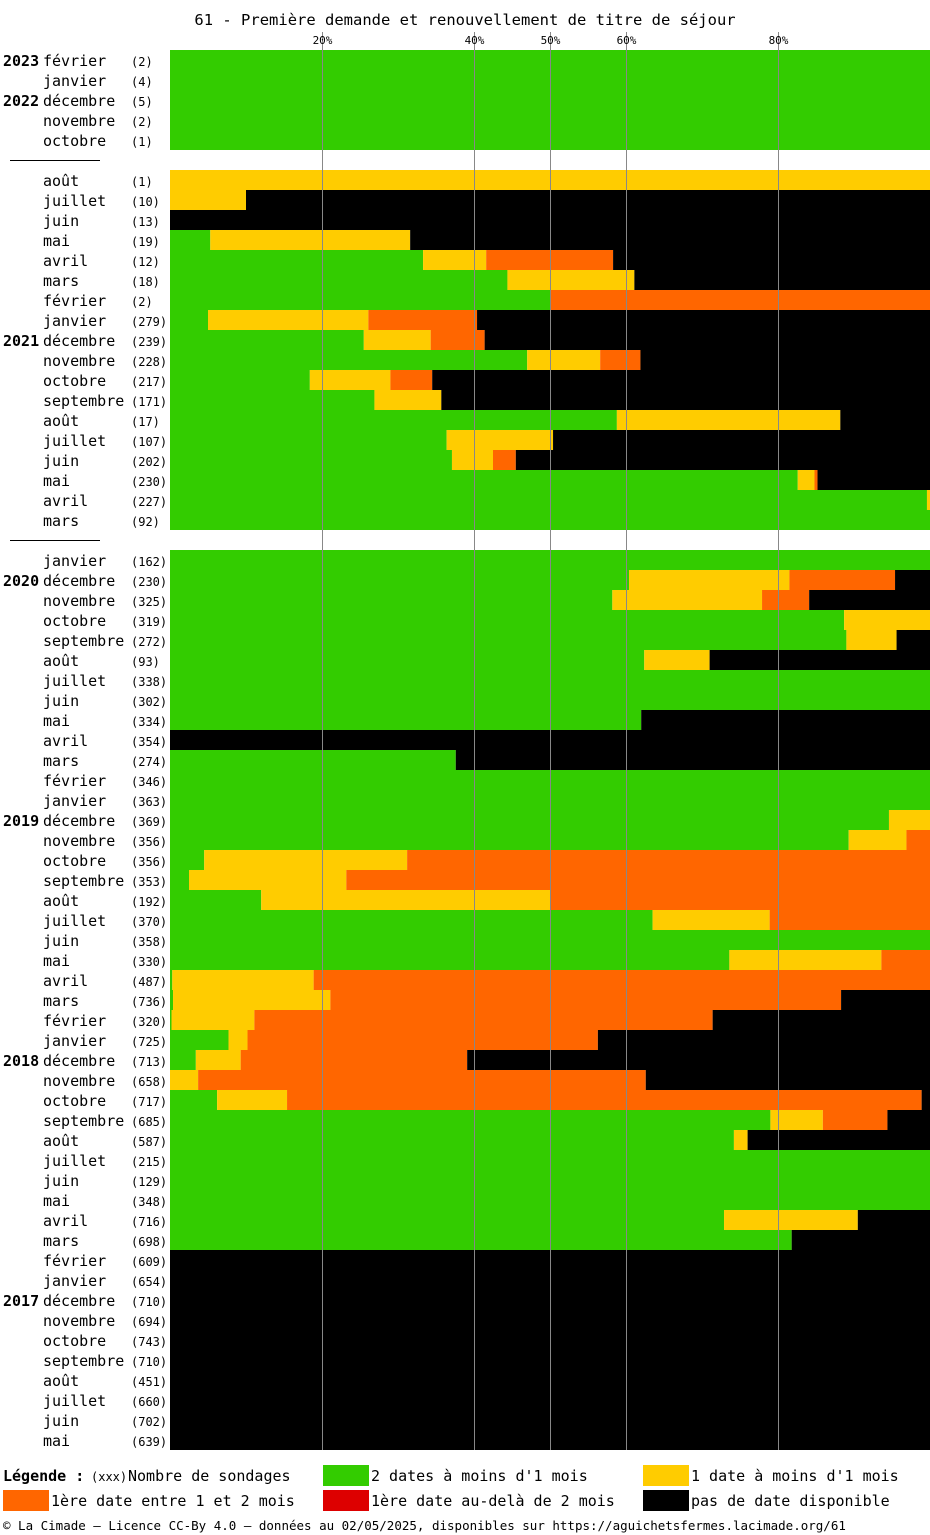  I want to click on count-label: (13), so click(145, 222).